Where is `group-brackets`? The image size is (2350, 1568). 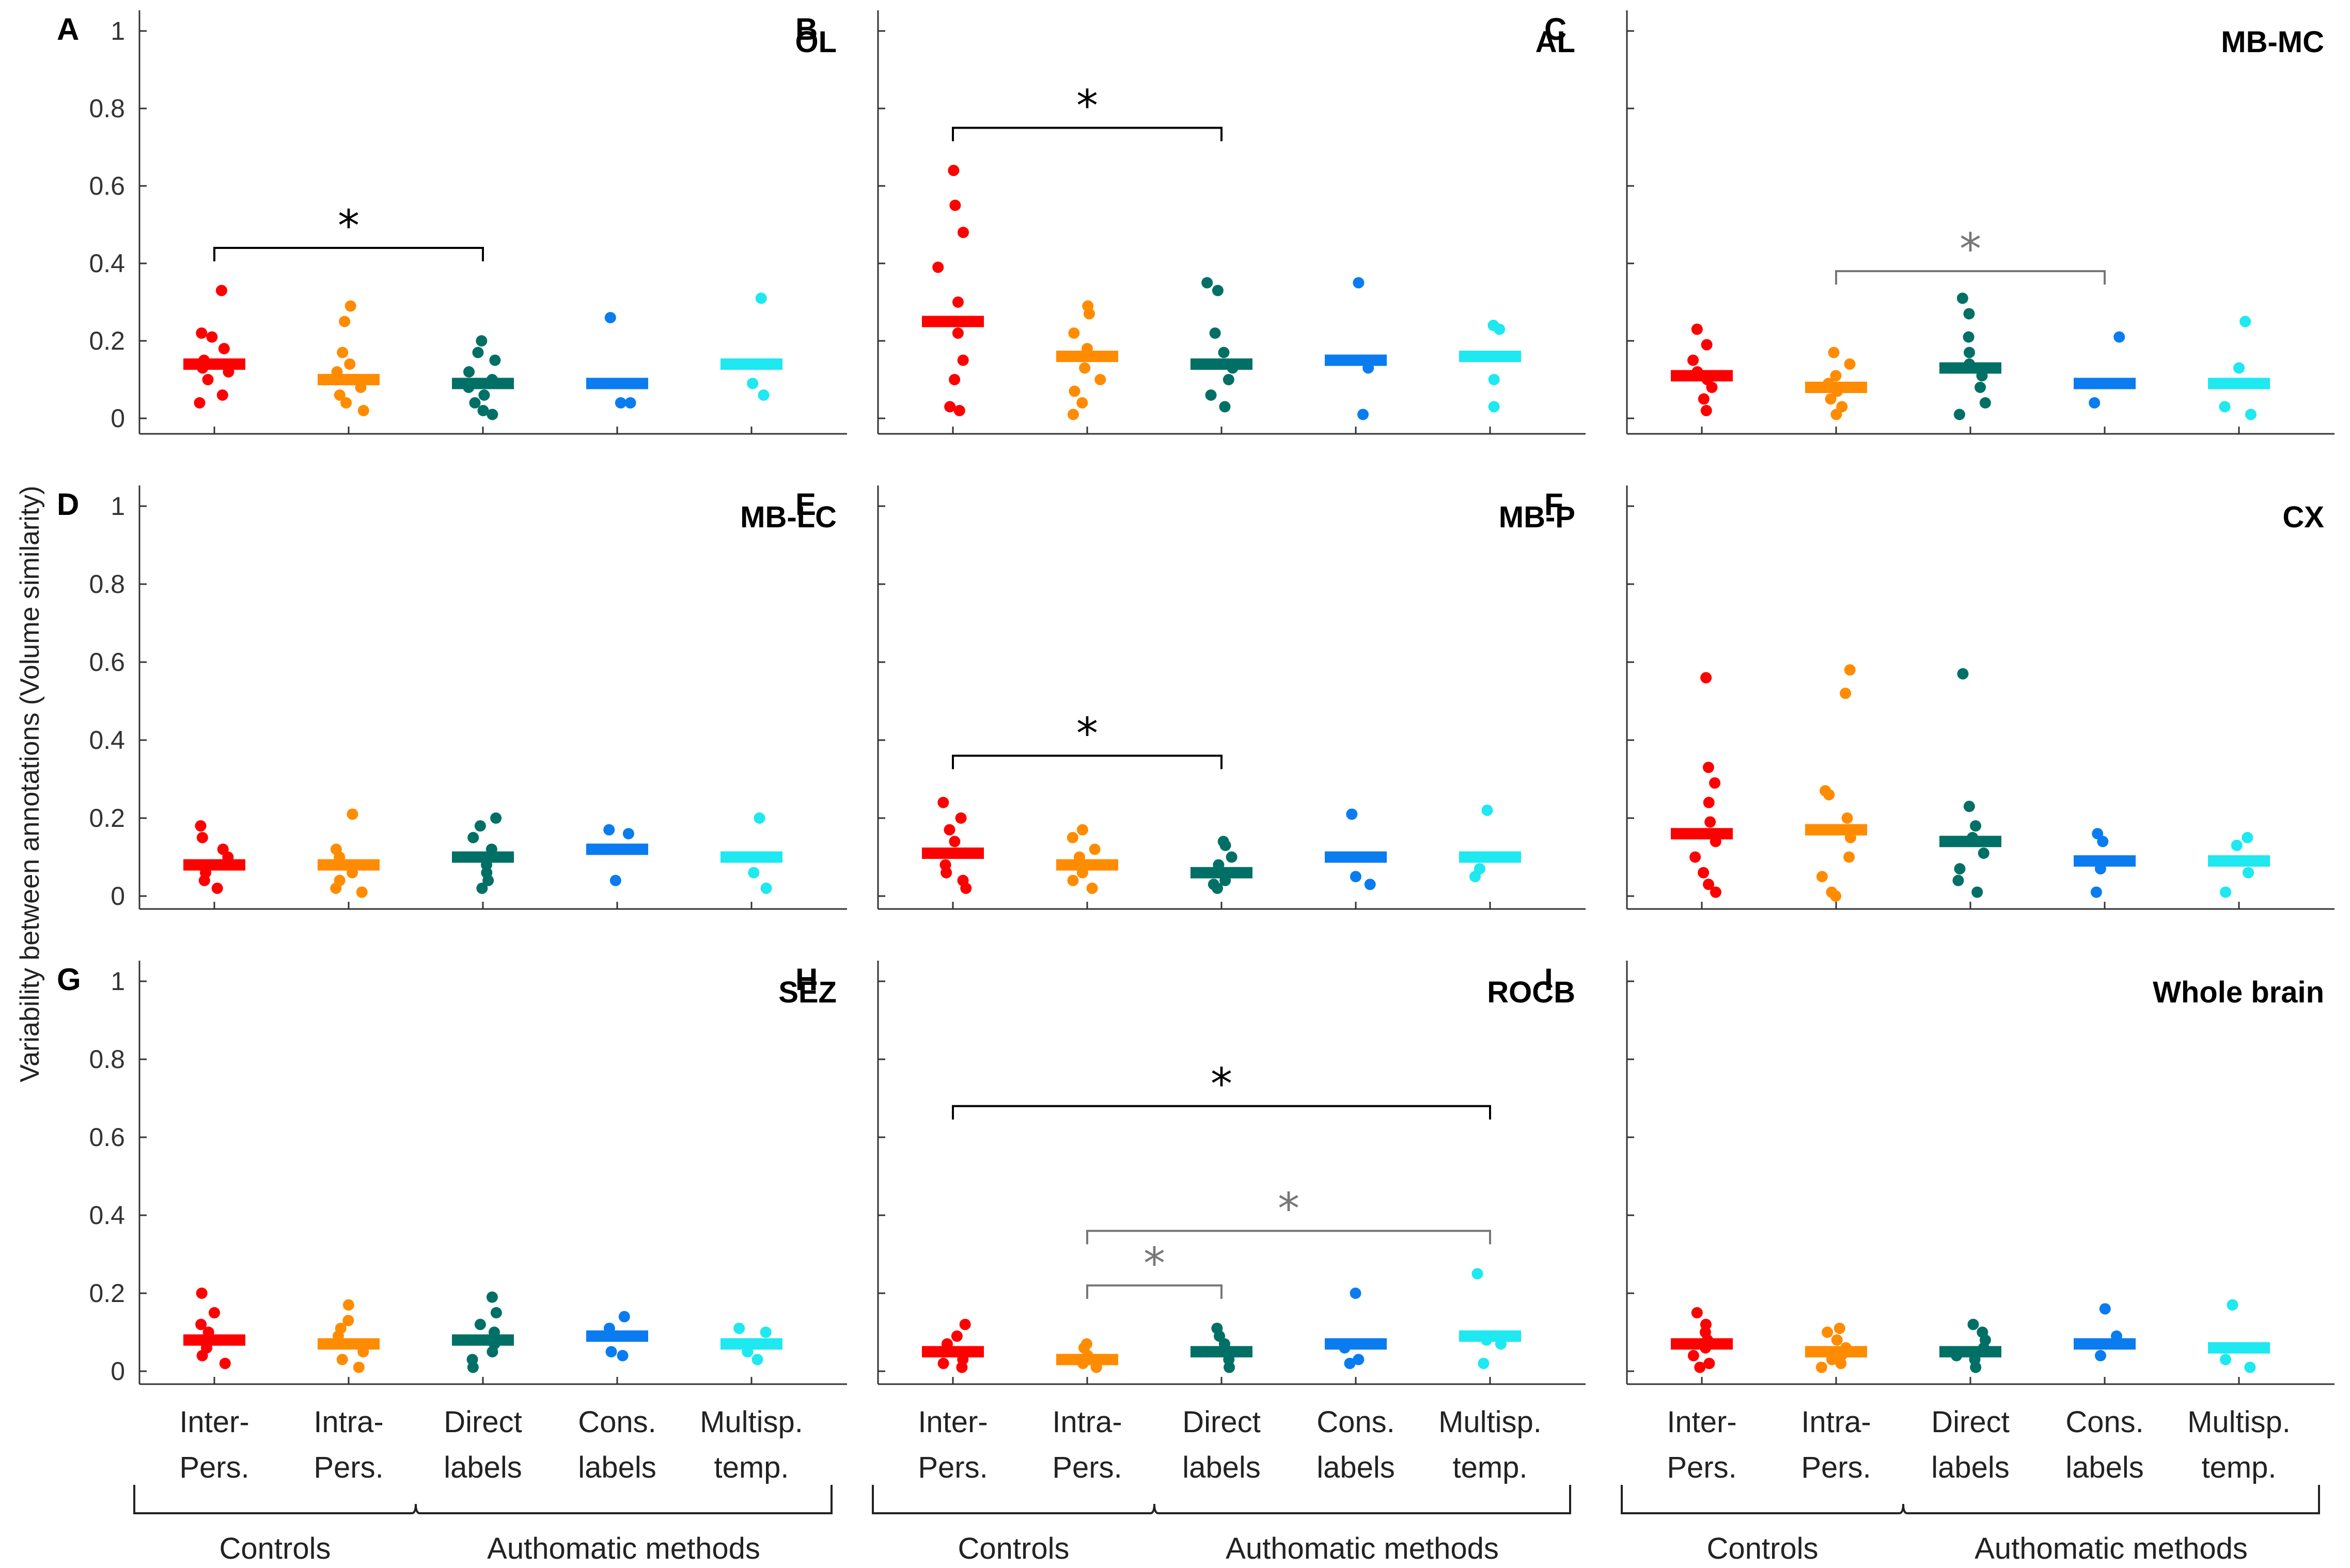
group-brackets is located at coordinates (1221, 1500).